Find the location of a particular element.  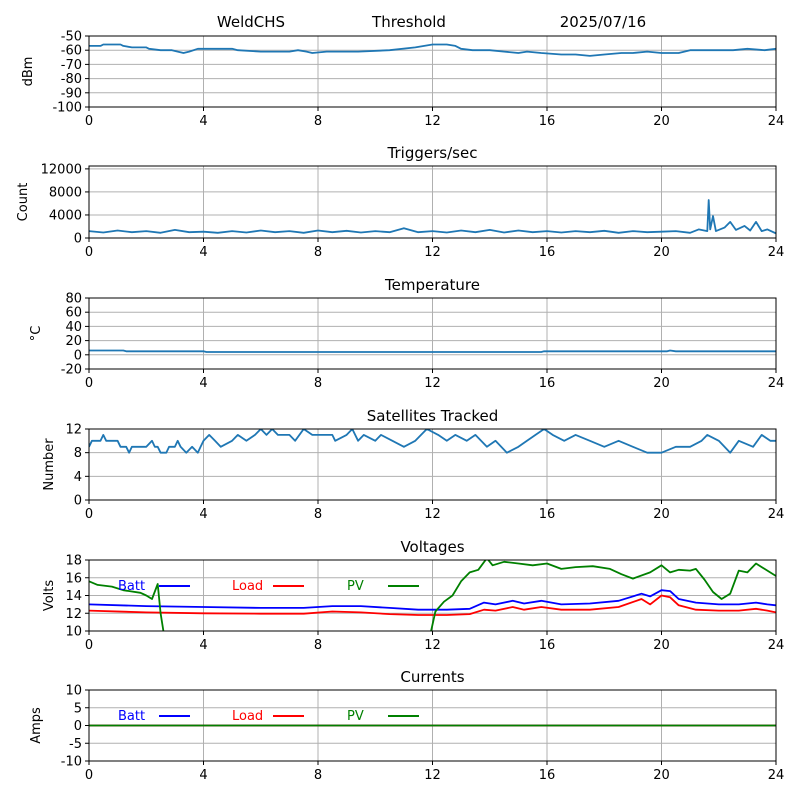

header-site: WeldCHS is located at coordinates (251, 22).